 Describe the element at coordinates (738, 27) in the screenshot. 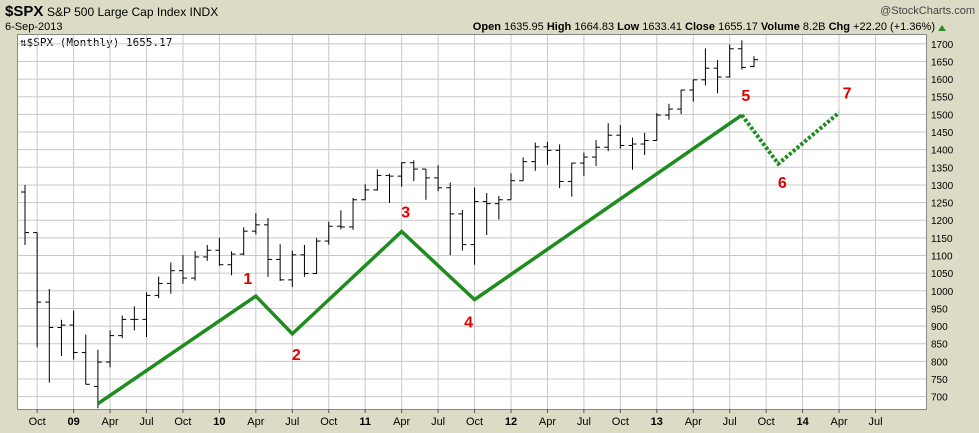

I see `close-value: 1655.17` at that location.